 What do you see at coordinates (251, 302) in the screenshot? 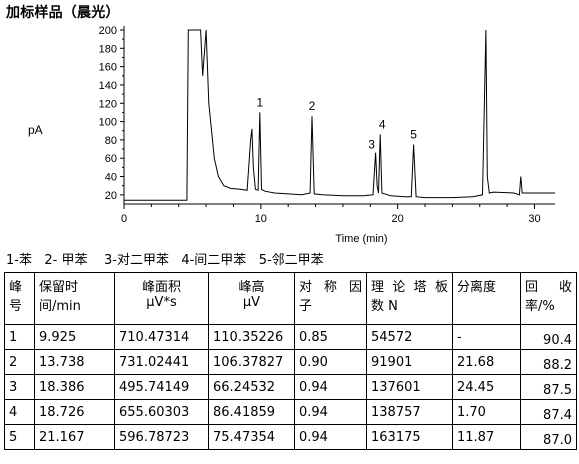
I see `header-line: μV` at bounding box center [251, 302].